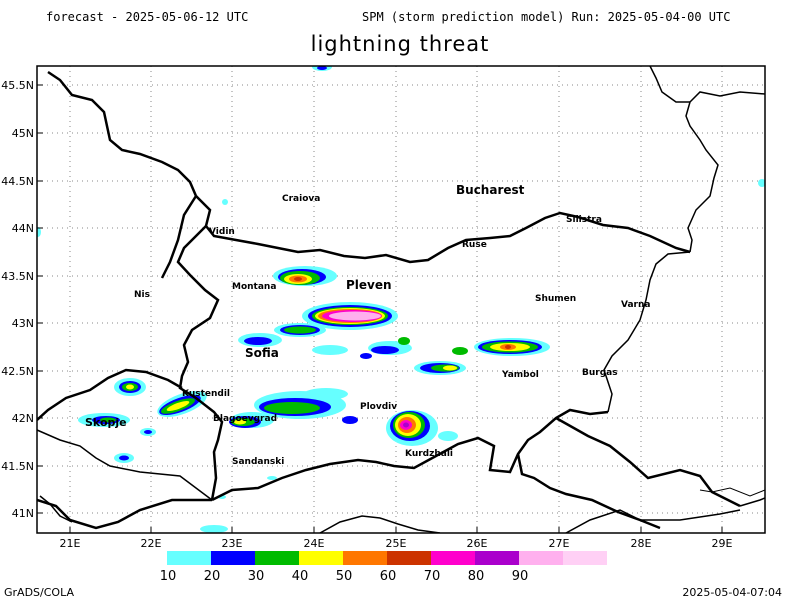  I want to click on legend-label: 80, so click(476, 576).